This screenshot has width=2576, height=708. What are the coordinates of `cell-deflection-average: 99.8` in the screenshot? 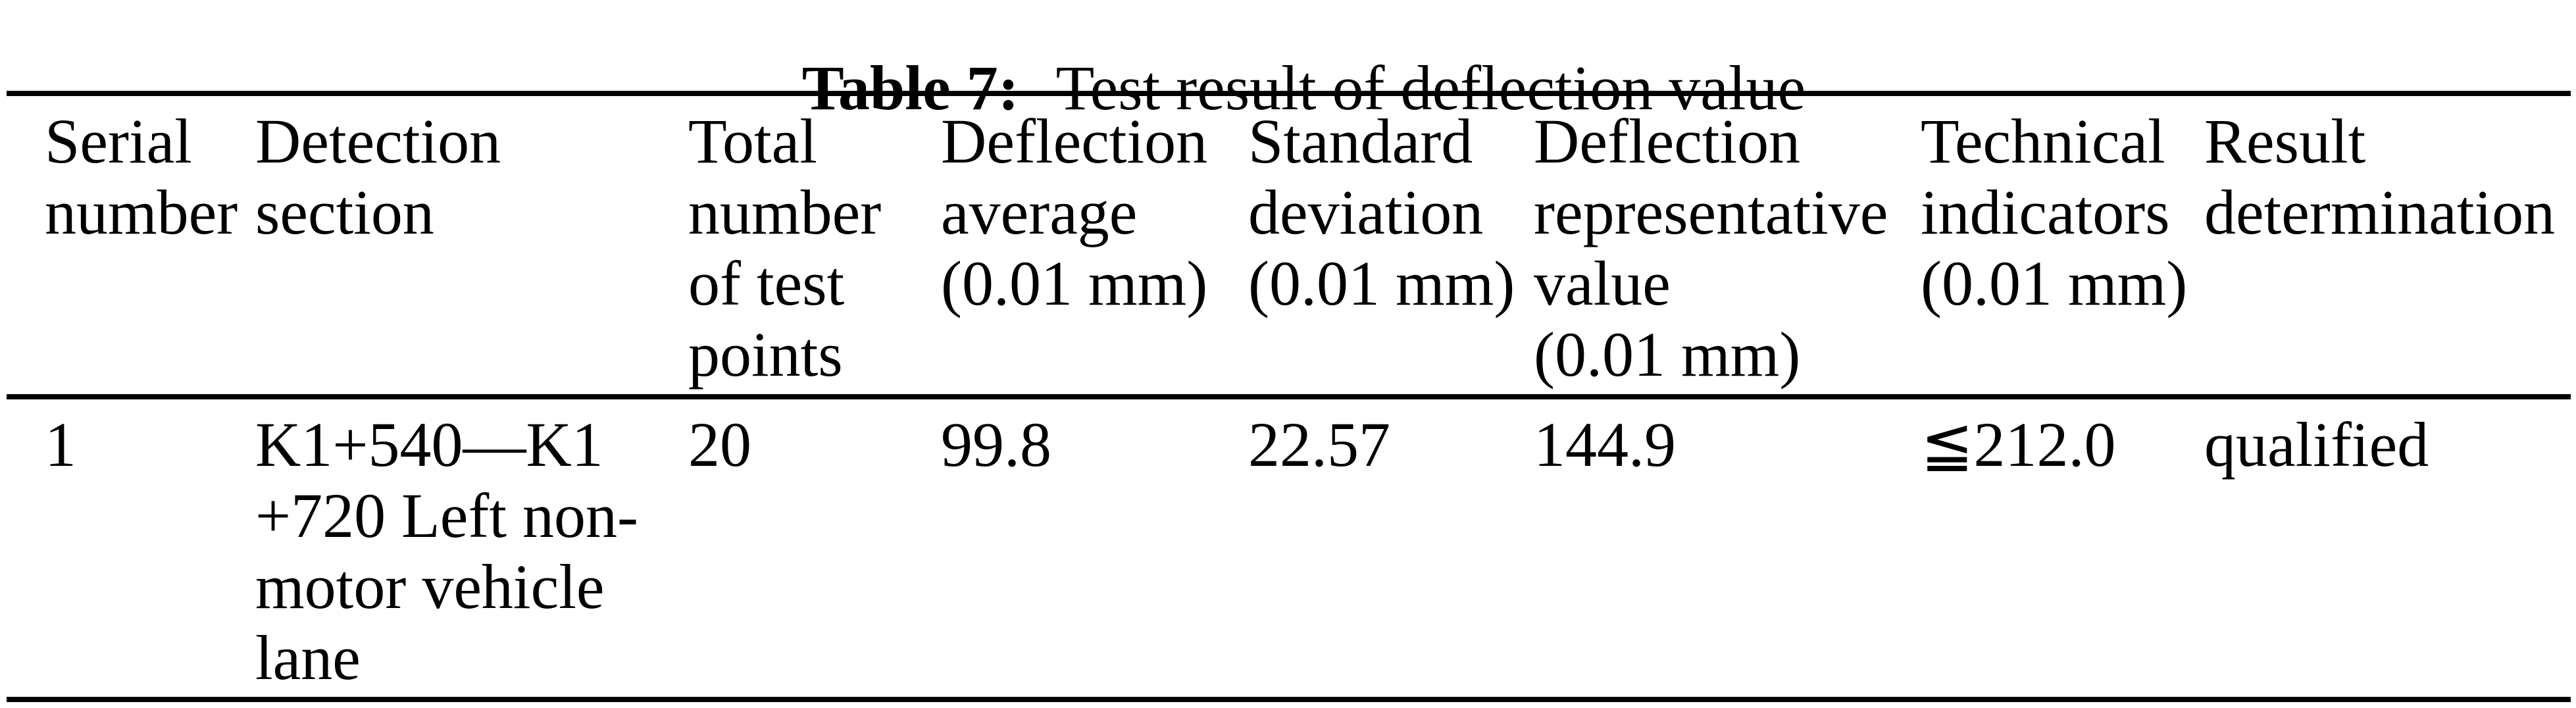 It's located at (996, 444).